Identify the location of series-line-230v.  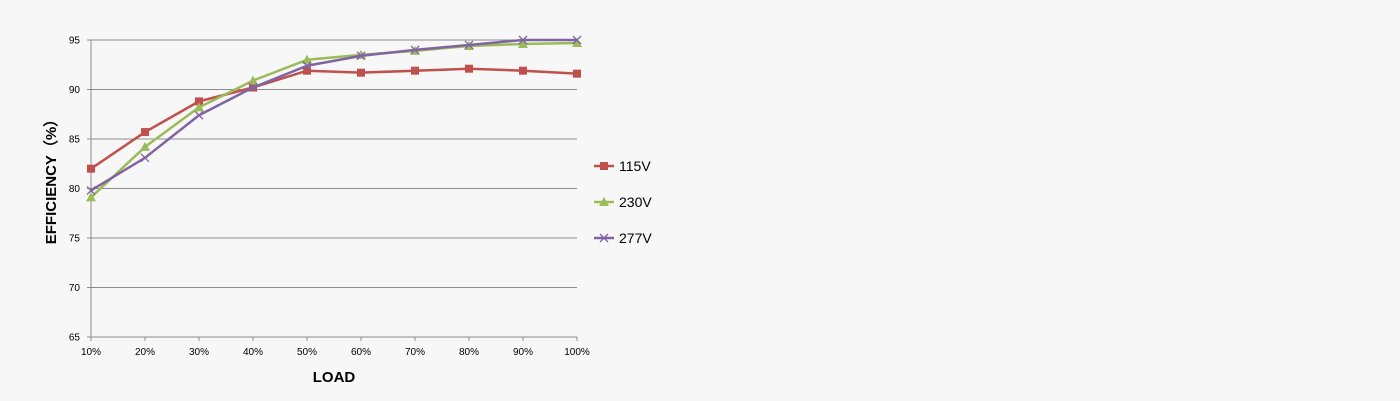
(334, 120).